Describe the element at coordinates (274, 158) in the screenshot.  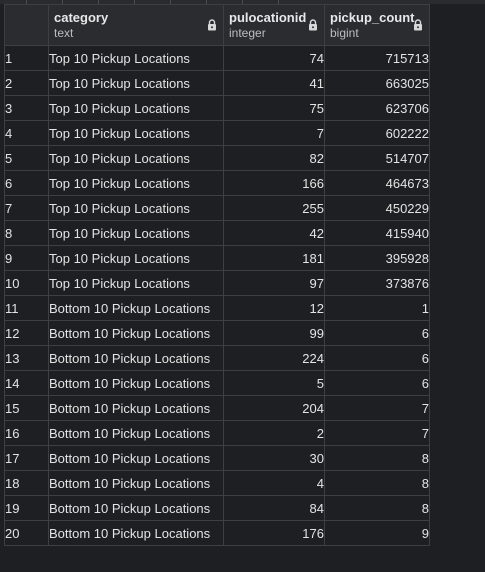
I see `cell-pulocationid: 82` at that location.